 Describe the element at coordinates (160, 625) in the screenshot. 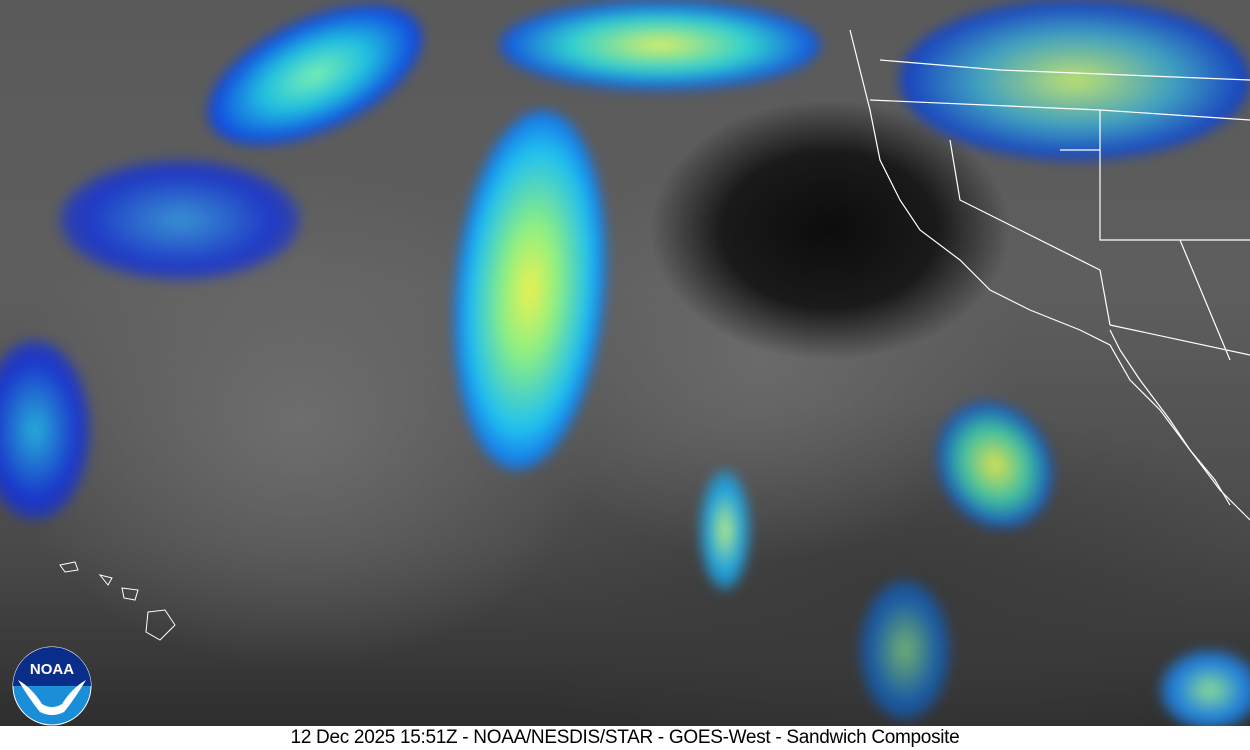

I see `hawaii-big-island` at that location.